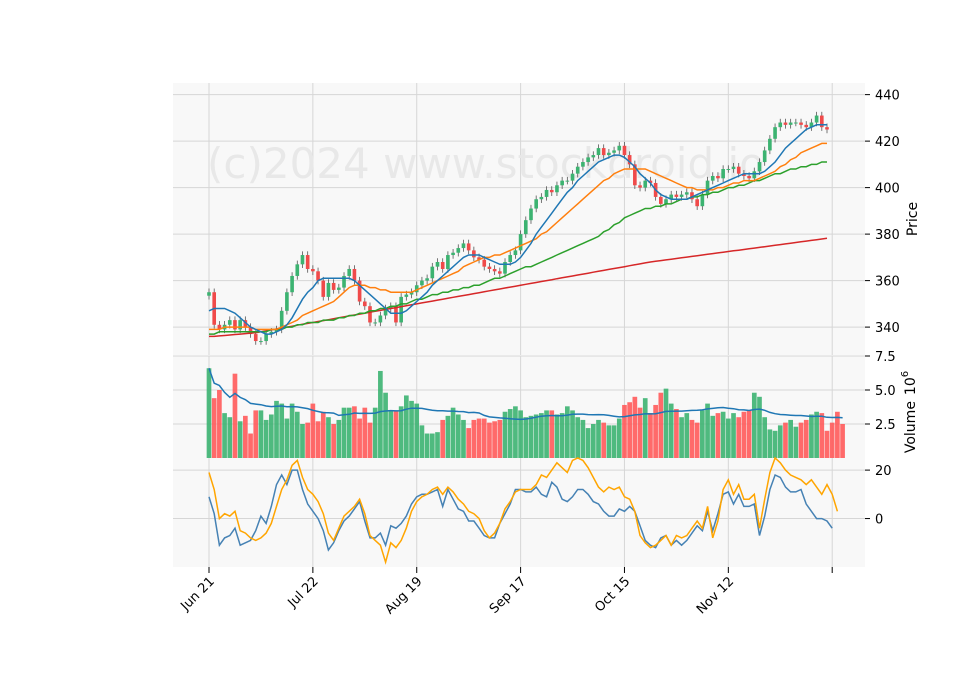  What do you see at coordinates (403, 595) in the screenshot?
I see `x-tick-label: Aug 19` at bounding box center [403, 595].